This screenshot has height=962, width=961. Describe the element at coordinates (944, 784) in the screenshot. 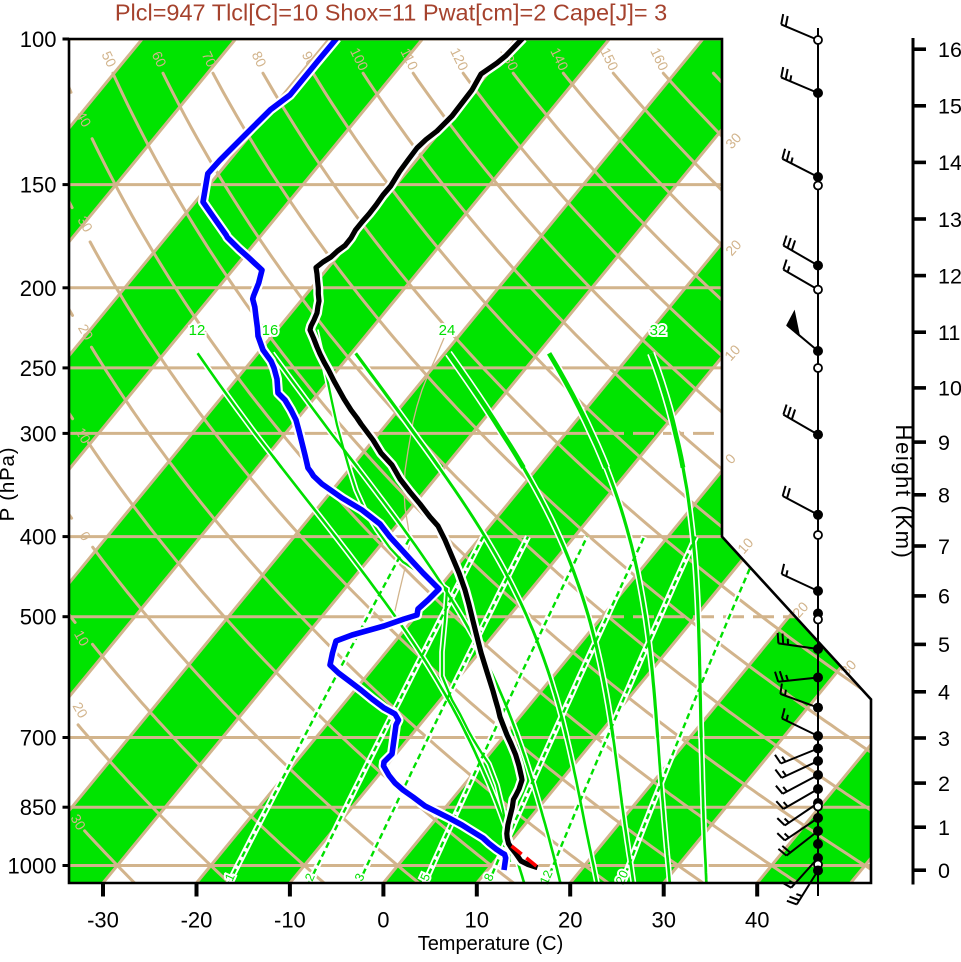

I see `svg-text: 2` at that location.